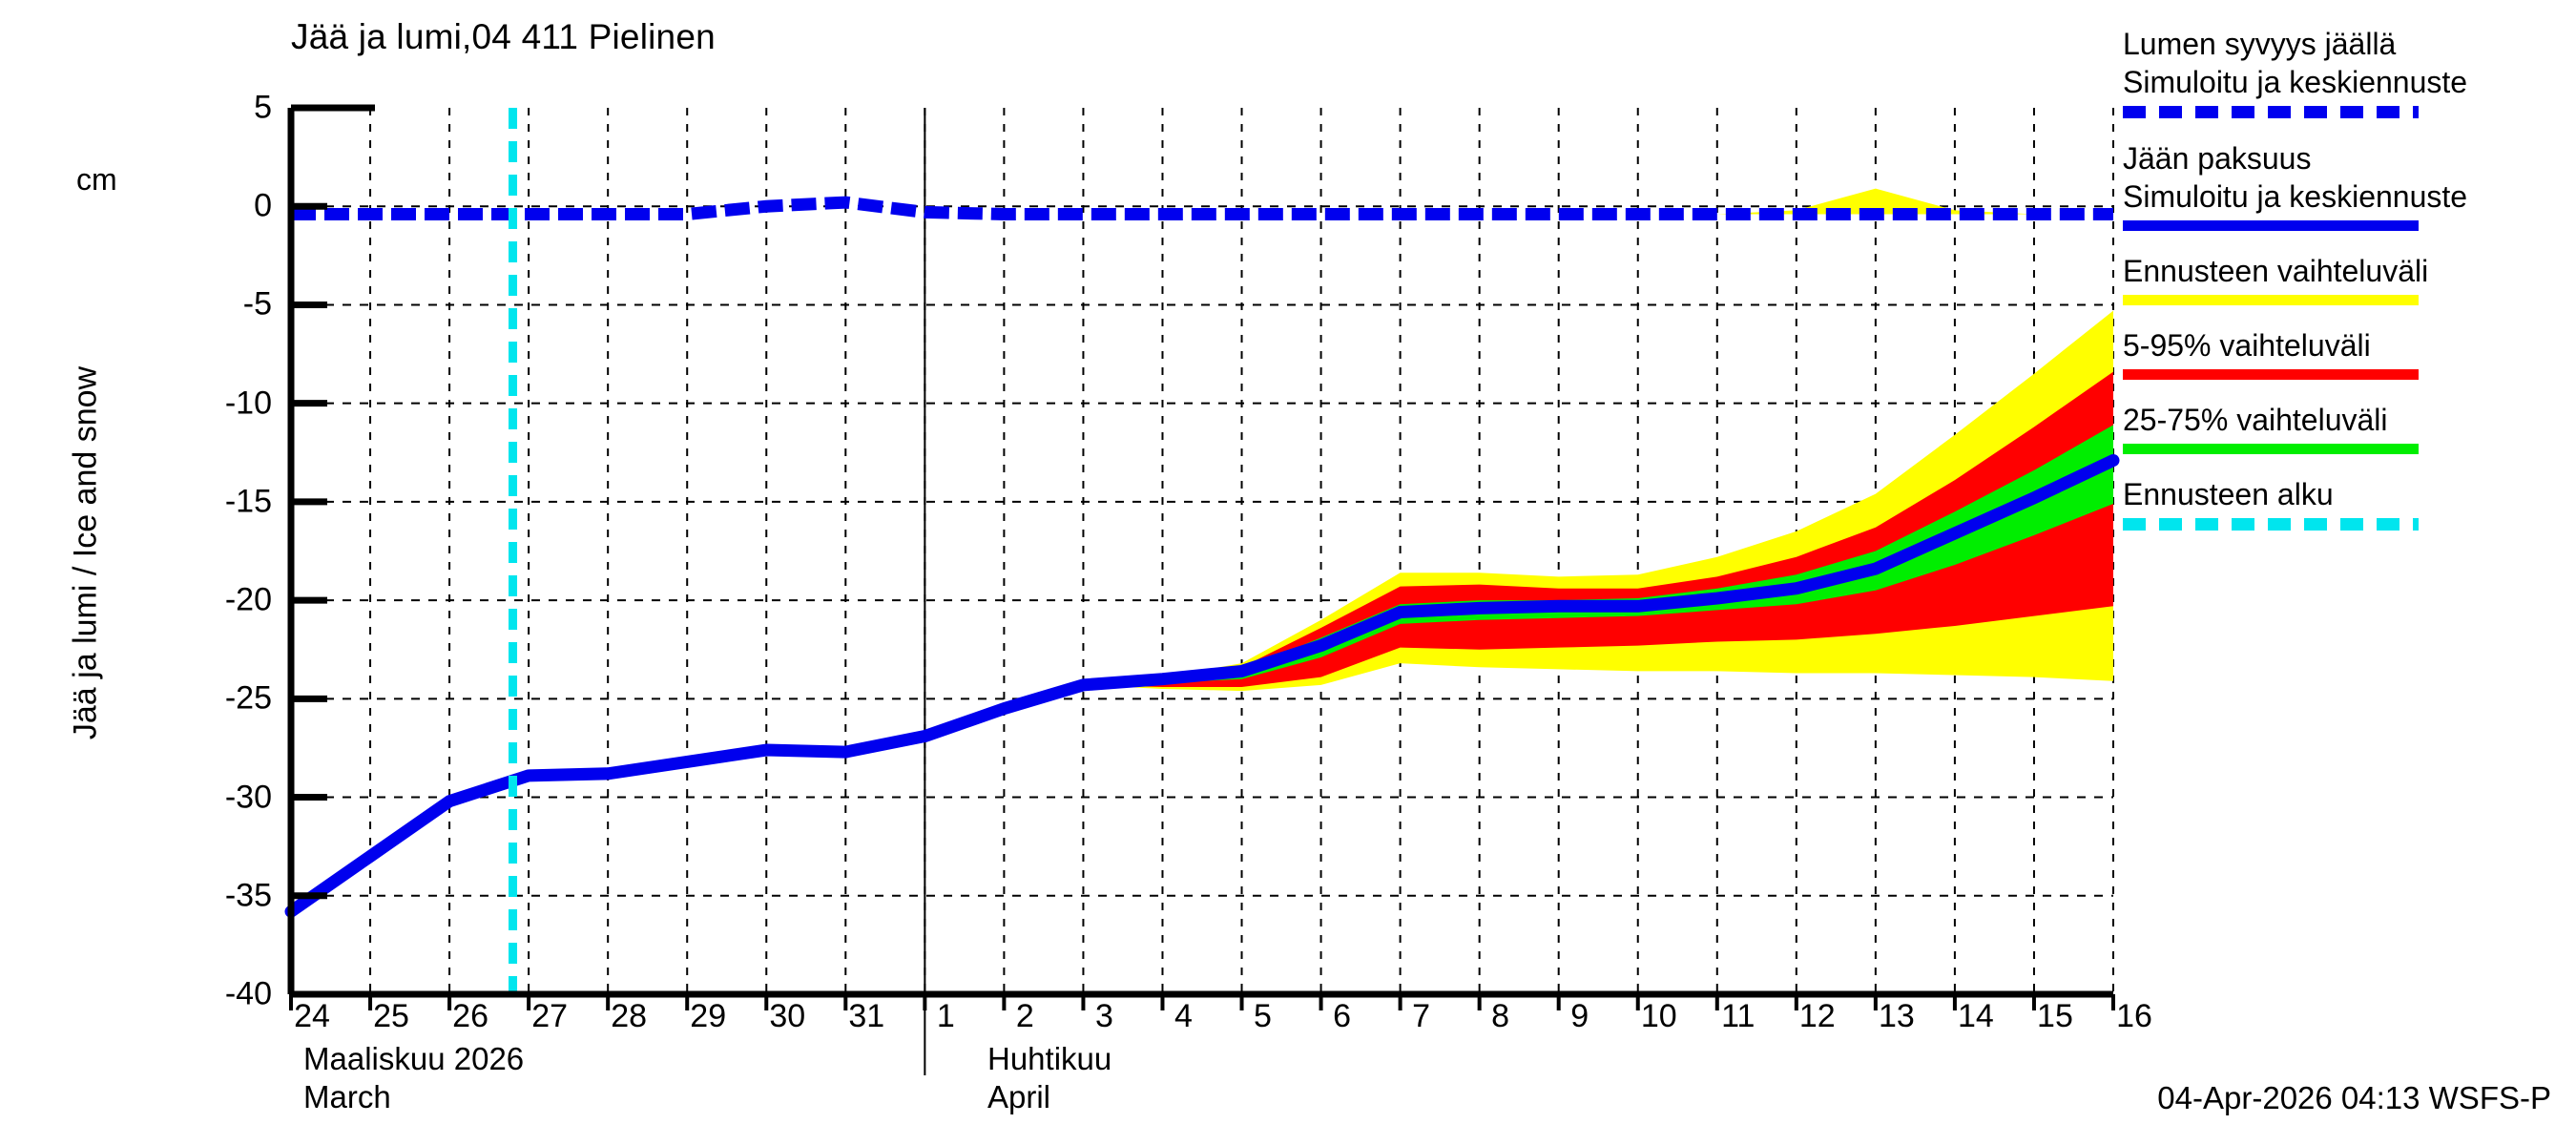 The width and height of the screenshot is (2576, 1145). I want to click on chart-title: Jää ja lumi,04 411 Pielinen, so click(503, 36).